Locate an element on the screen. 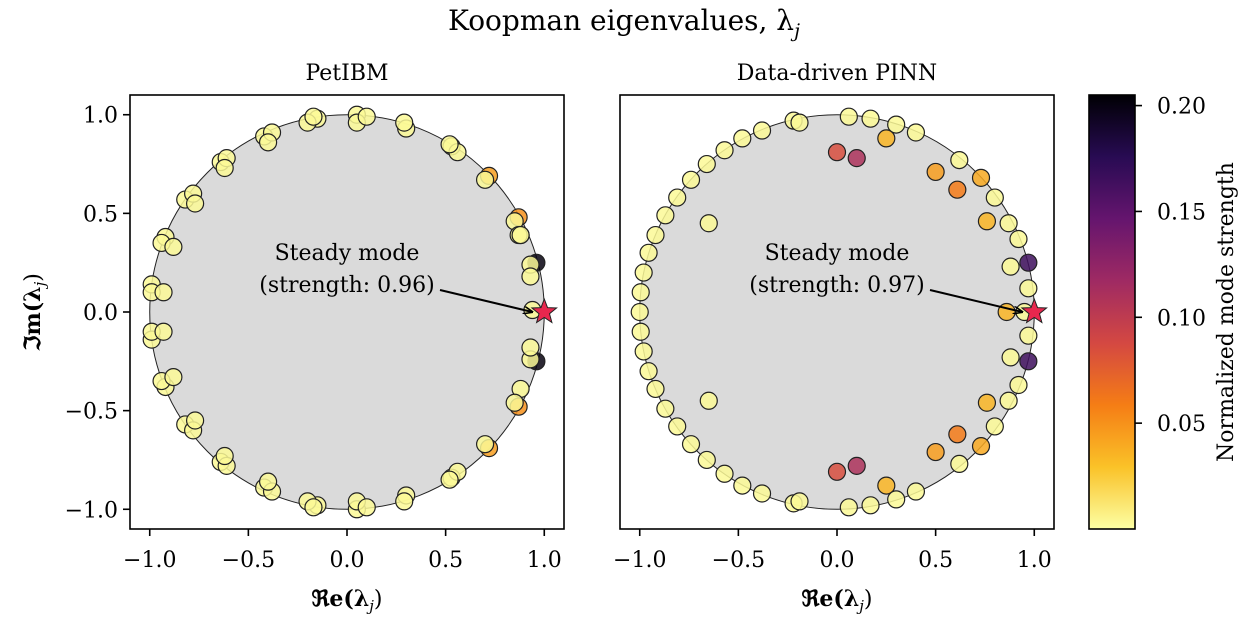  xlabel-petibm: ℜe(λj) is located at coordinates (347, 600).